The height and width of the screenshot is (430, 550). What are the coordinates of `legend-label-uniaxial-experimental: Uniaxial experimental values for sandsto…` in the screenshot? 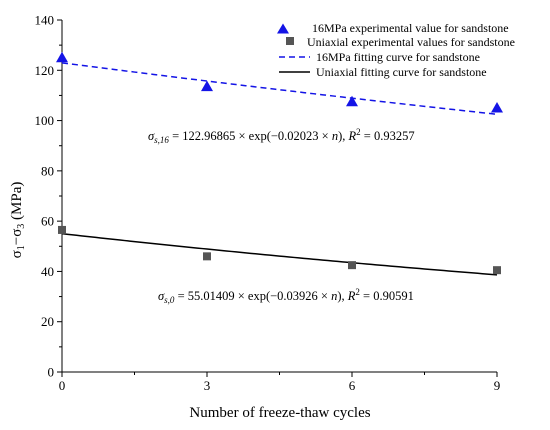 It's located at (411, 42).